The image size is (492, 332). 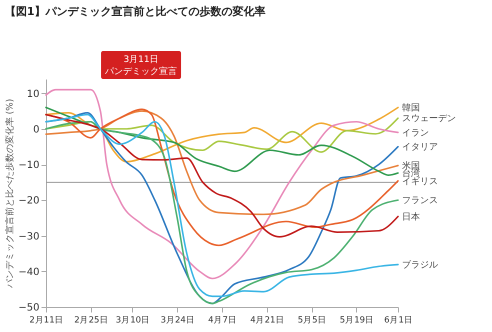 What do you see at coordinates (420, 201) in the screenshot?
I see `series-label: フランス` at bounding box center [420, 201].